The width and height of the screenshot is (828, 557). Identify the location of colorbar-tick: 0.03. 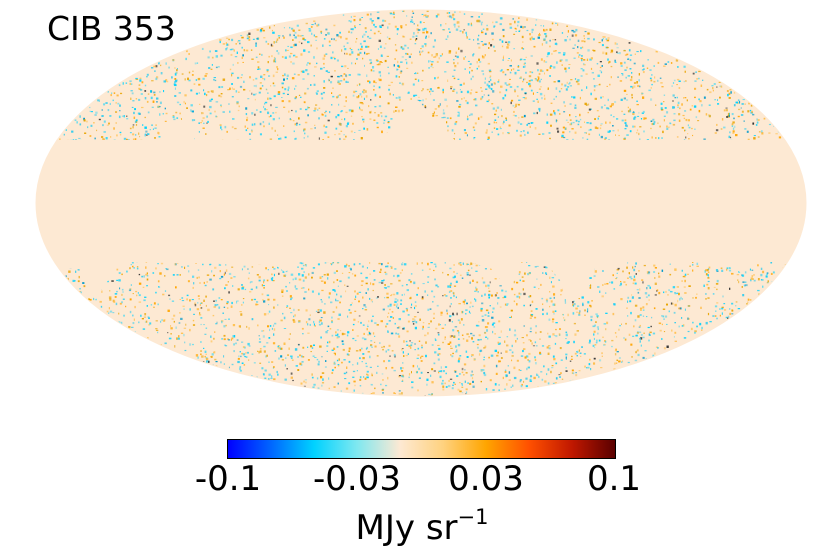
(486, 479).